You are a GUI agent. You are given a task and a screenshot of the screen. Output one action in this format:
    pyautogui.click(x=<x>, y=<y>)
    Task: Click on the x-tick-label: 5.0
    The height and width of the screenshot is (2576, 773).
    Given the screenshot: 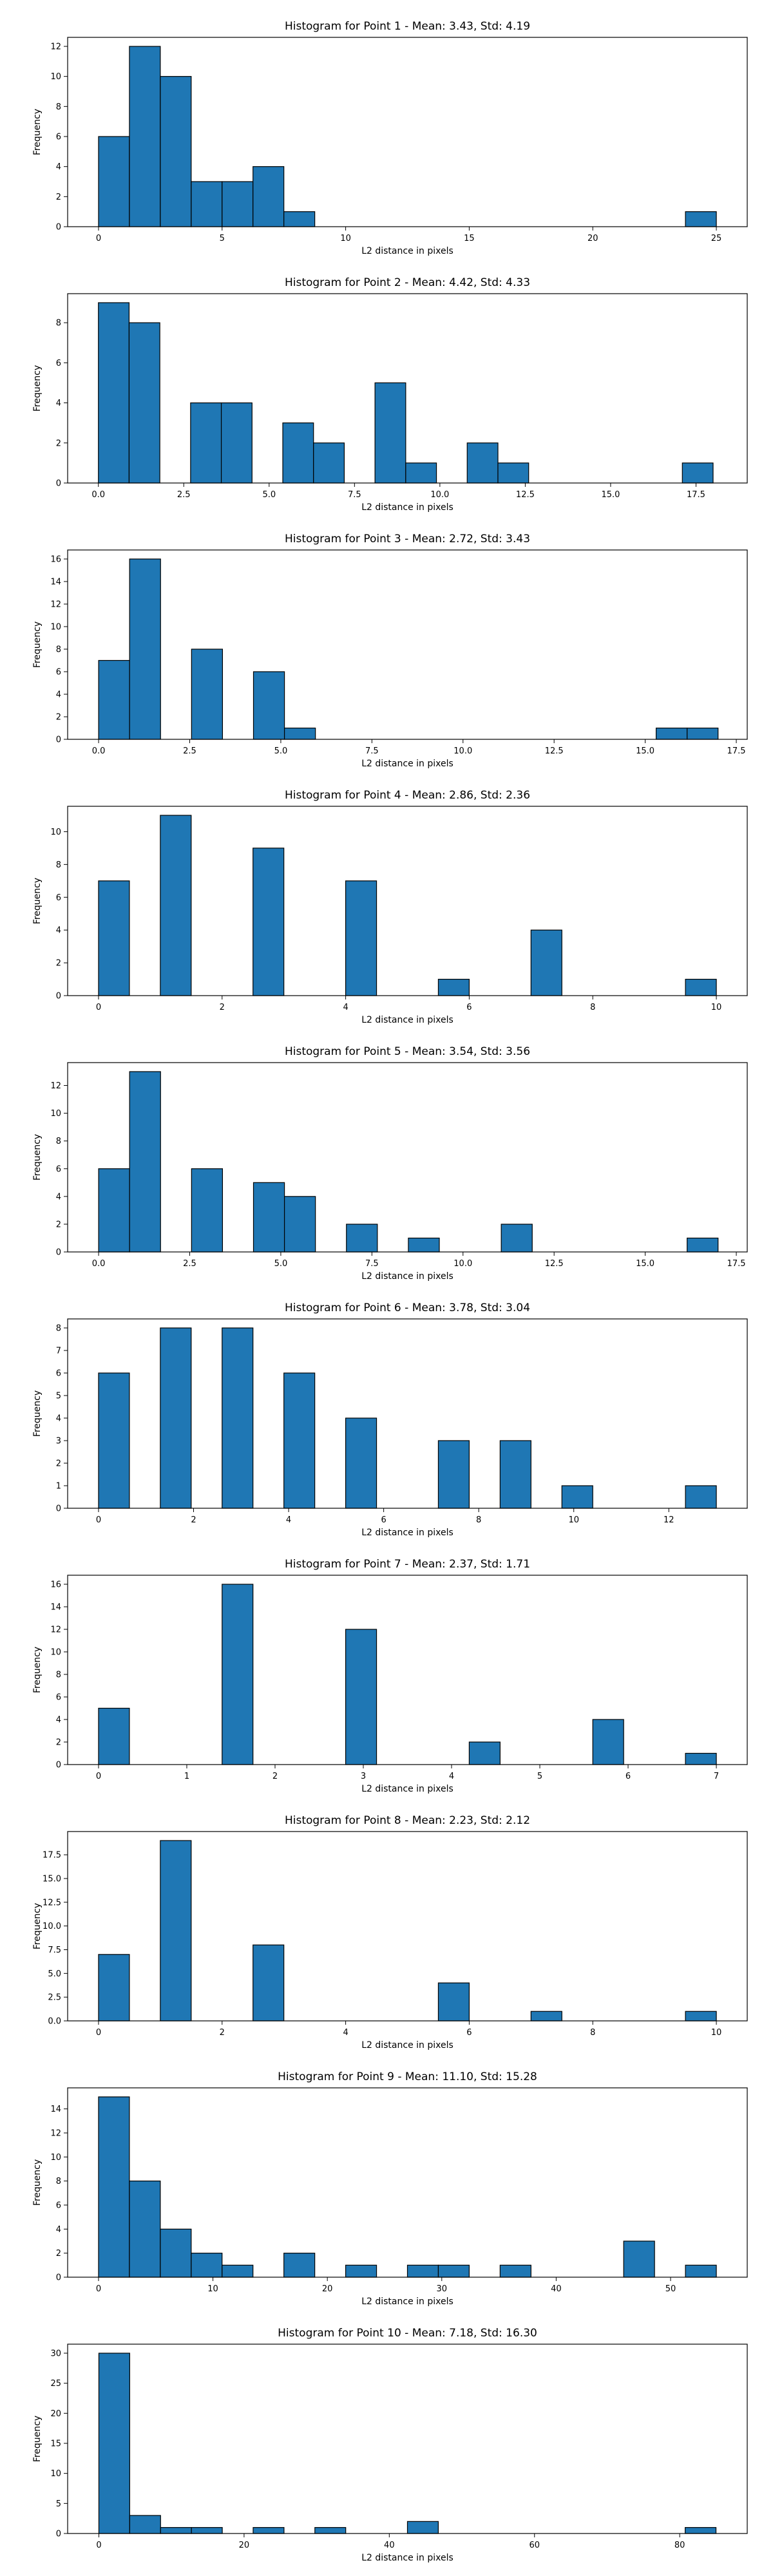 What is the action you would take?
    pyautogui.click(x=269, y=495)
    